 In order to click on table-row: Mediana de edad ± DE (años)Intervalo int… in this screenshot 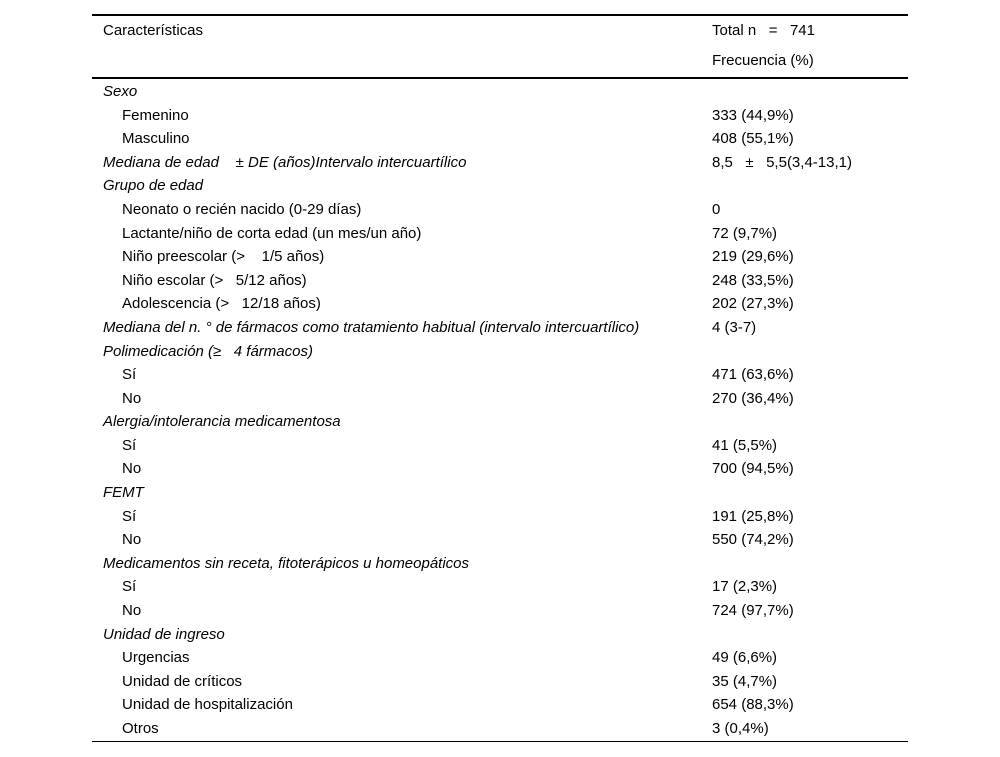, I will do `click(500, 163)`.